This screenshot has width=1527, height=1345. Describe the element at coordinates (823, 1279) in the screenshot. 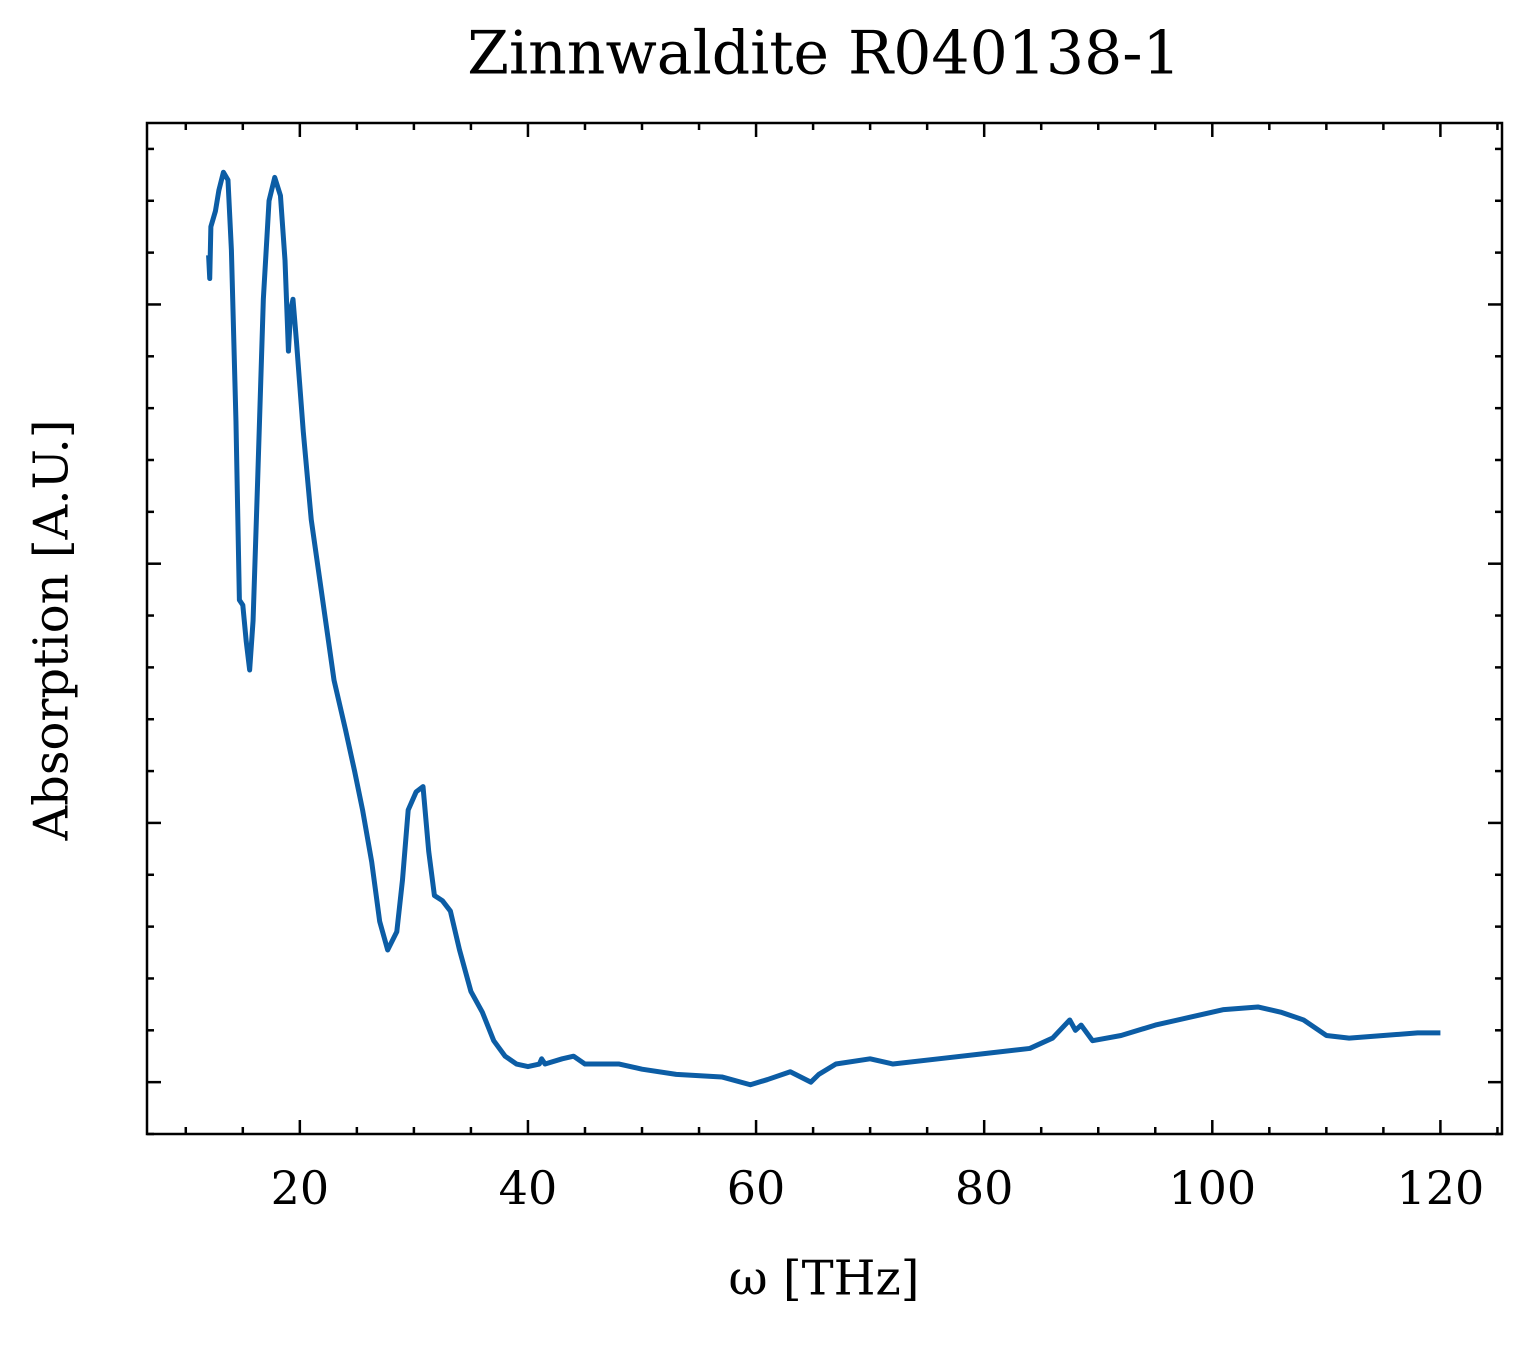

I see `x-axis-label: ω [THz]` at that location.